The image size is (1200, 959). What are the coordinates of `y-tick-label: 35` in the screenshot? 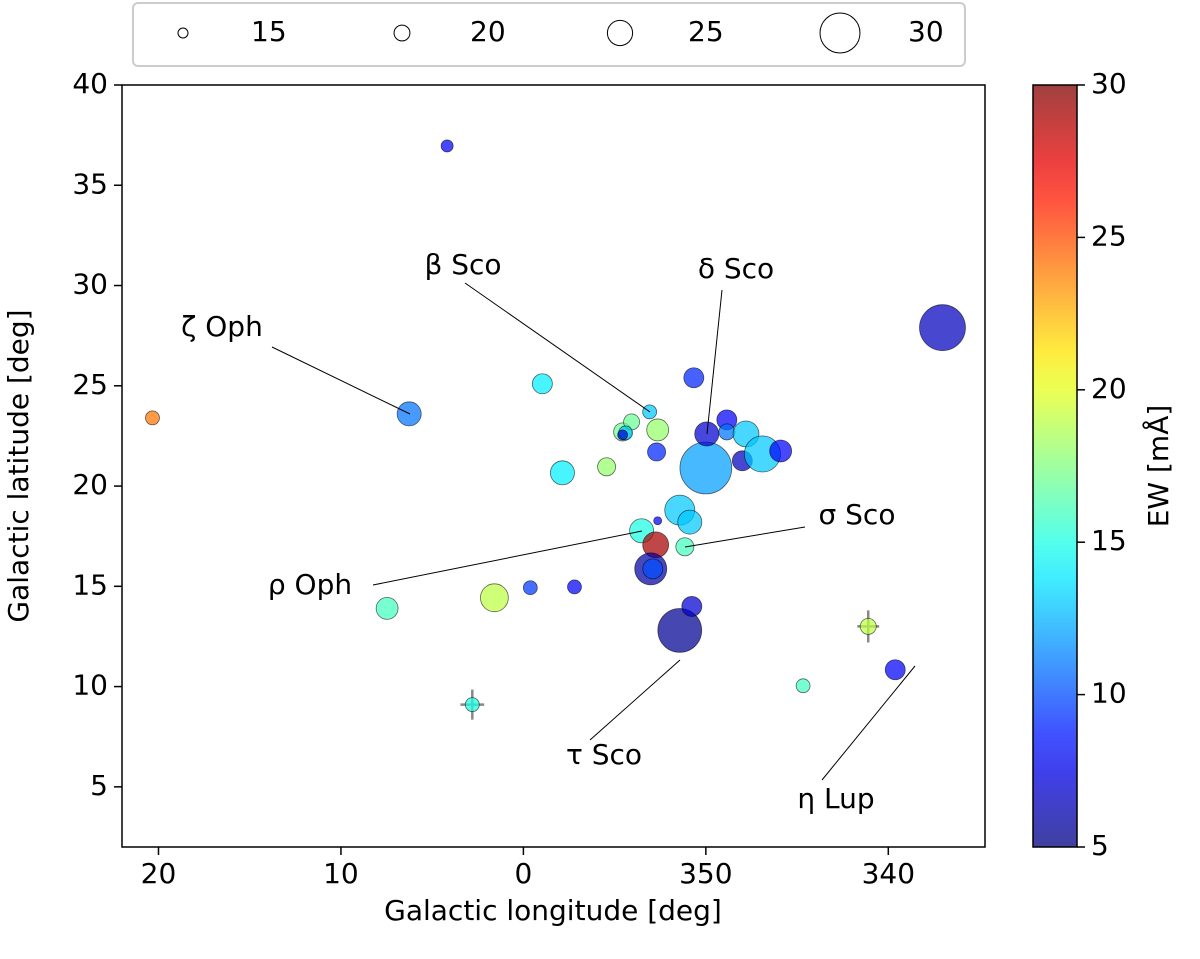 It's located at (90, 183).